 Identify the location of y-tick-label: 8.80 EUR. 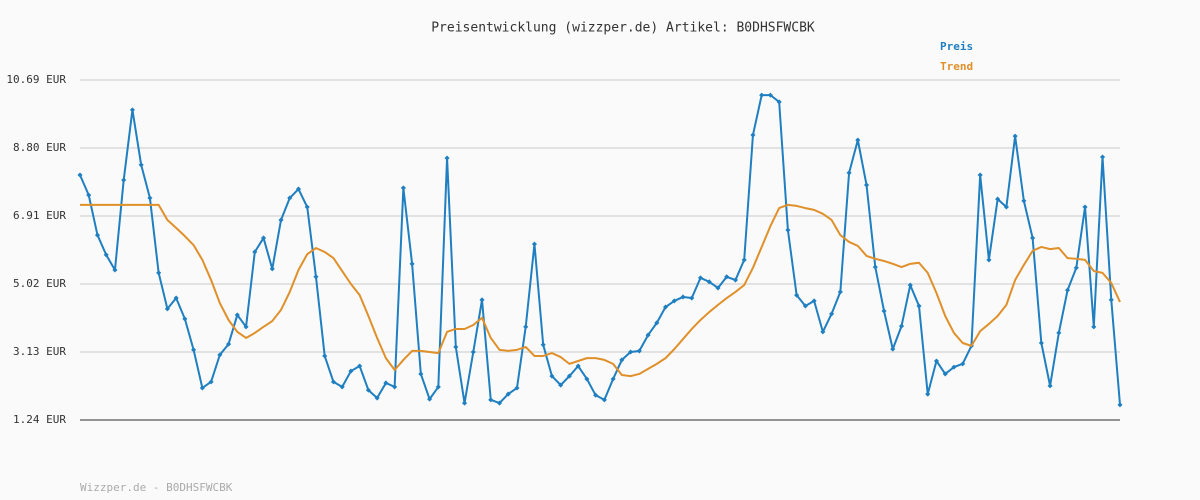
(39, 147).